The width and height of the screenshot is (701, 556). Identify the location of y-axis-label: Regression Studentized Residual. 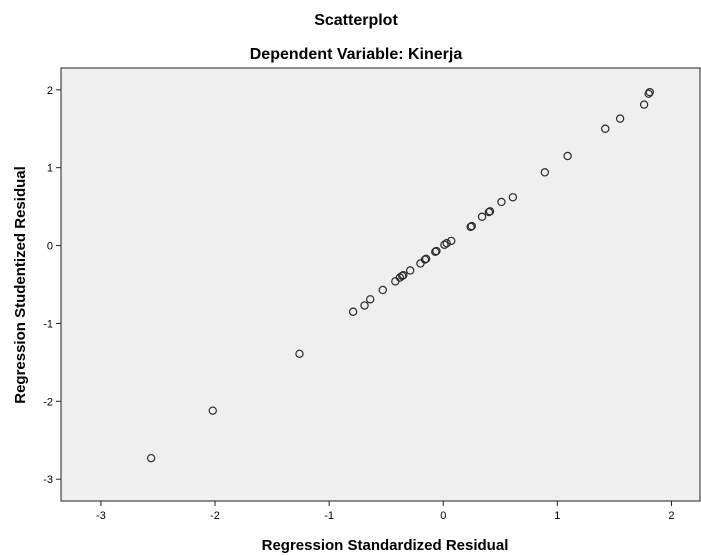
(20, 285).